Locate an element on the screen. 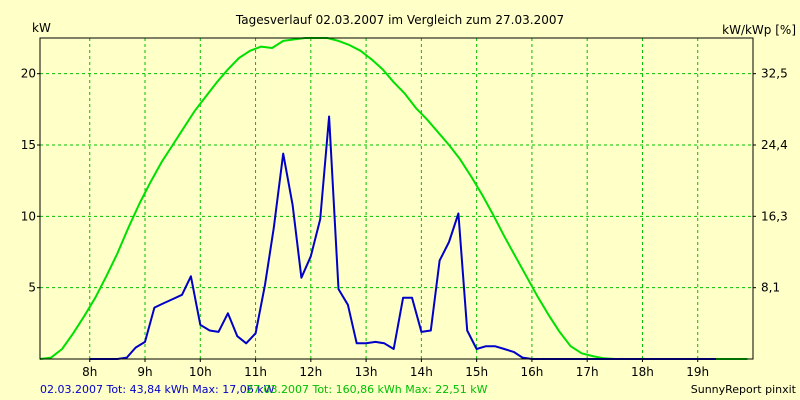 This screenshot has width=800, height=400. x-tick-label: 12h is located at coordinates (310, 372).